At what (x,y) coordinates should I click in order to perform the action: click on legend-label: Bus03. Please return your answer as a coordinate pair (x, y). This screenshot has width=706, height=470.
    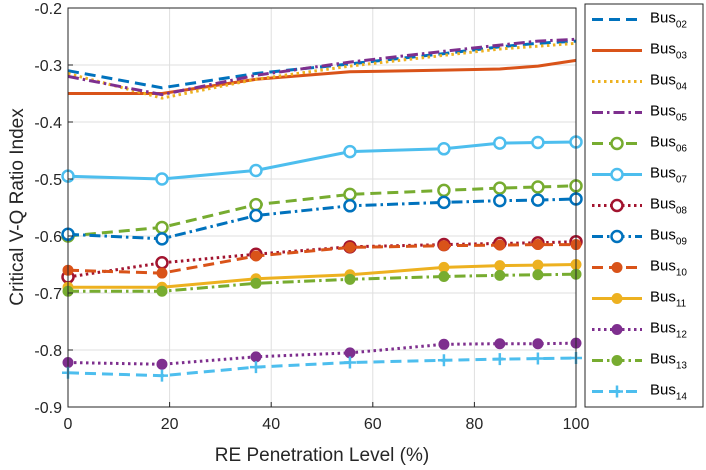
    Looking at the image, I should click on (668, 51).